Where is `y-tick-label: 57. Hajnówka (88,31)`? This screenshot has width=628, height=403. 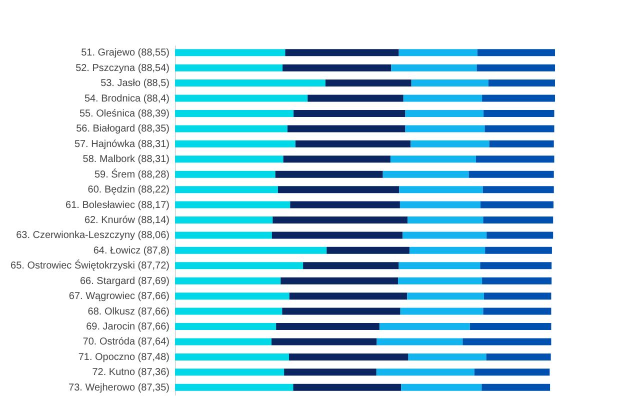
y-tick-label: 57. Hajnówka (88,31) is located at coordinates (122, 144).